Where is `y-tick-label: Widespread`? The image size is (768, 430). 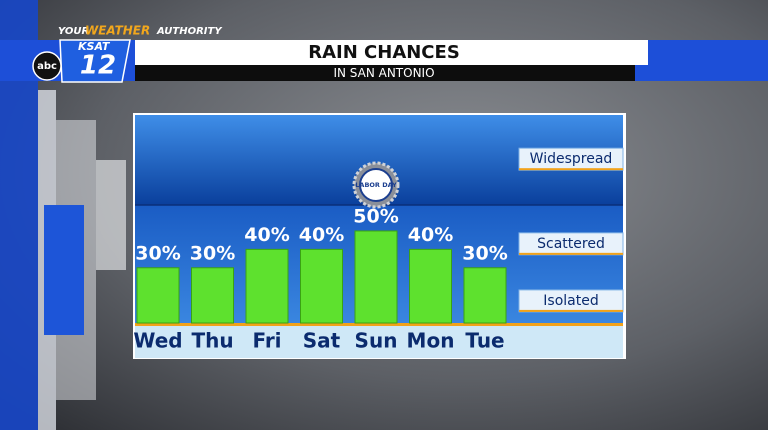
y-tick-label: Widespread is located at coordinates (571, 159).